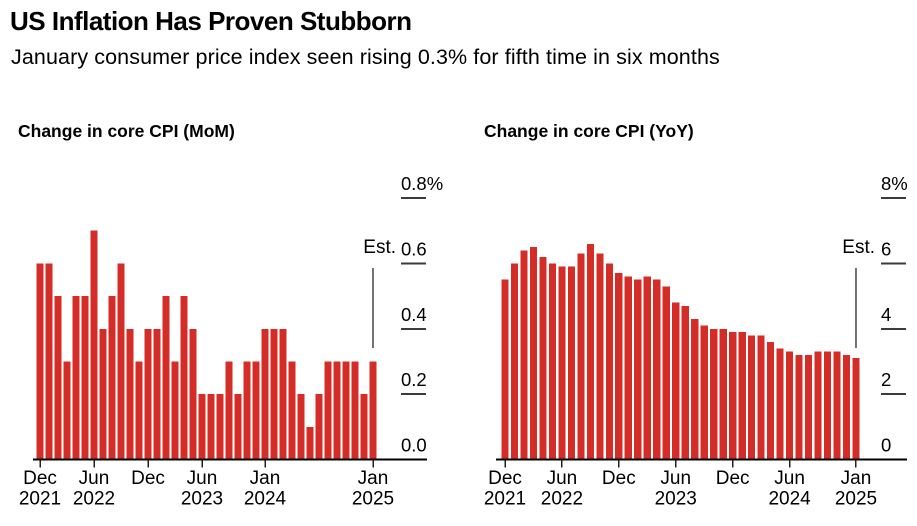 The width and height of the screenshot is (917, 526). What do you see at coordinates (328, 410) in the screenshot?
I see `bar-mom-aug-2024` at bounding box center [328, 410].